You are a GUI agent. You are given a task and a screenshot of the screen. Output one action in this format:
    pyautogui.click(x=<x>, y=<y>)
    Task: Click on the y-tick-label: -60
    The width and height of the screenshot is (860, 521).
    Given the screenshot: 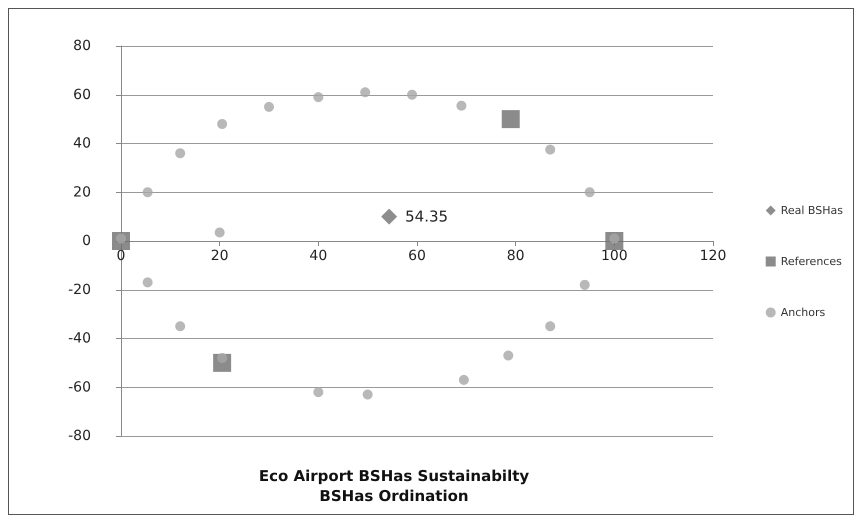 What is the action you would take?
    pyautogui.click(x=79, y=387)
    